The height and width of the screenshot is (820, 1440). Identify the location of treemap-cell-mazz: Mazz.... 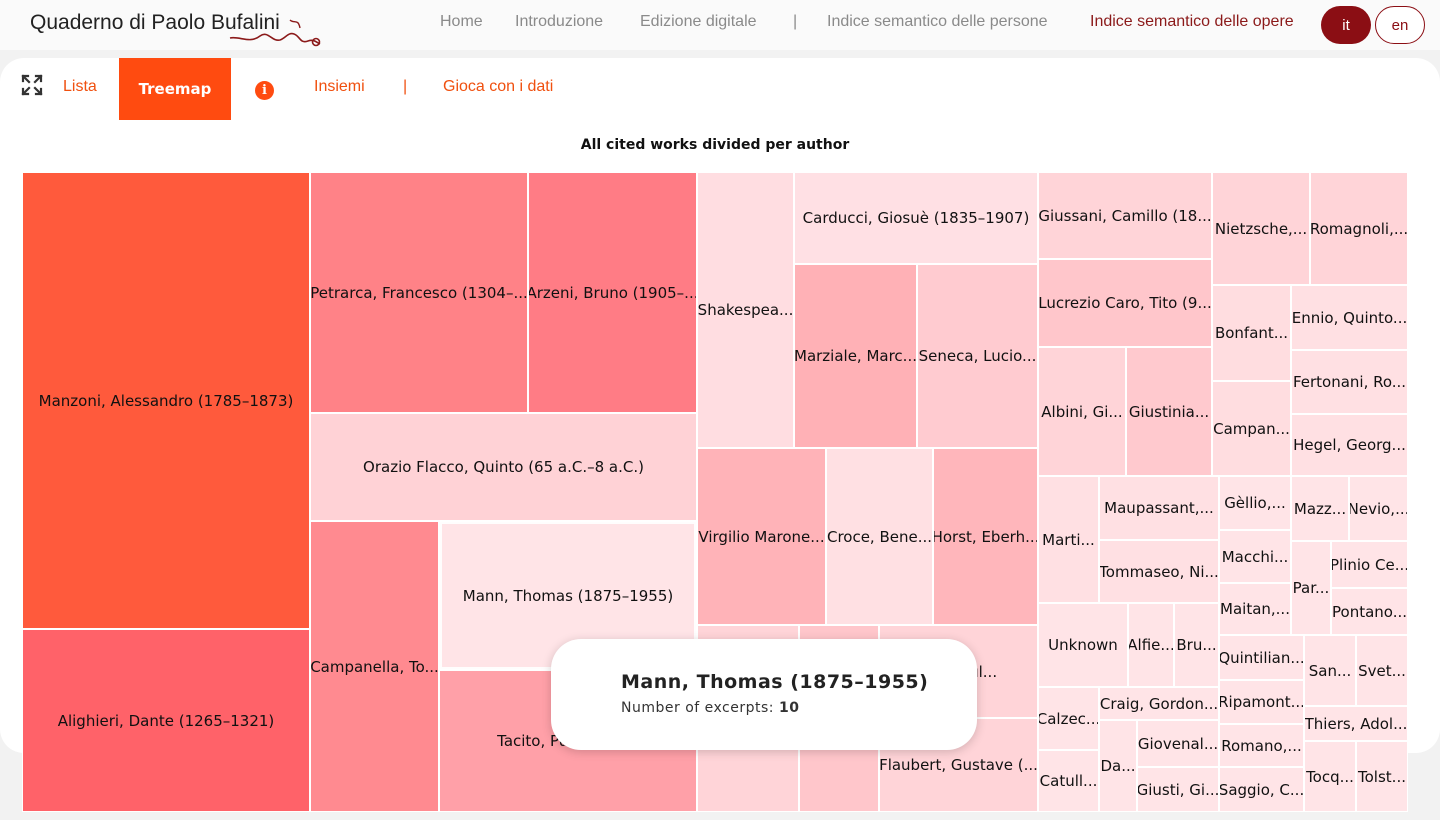
(1320, 508).